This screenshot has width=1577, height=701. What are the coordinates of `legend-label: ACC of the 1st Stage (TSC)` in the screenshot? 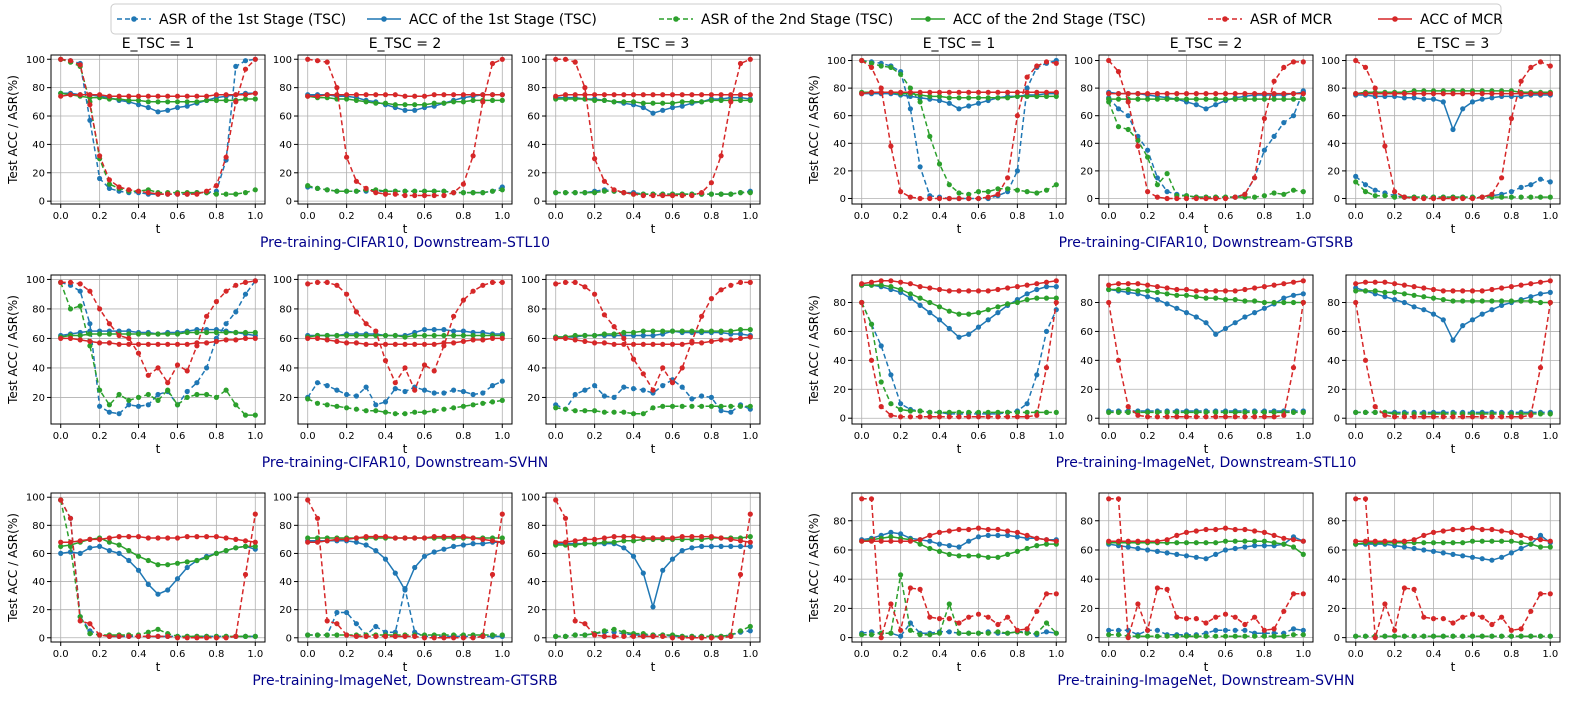 It's located at (503, 20).